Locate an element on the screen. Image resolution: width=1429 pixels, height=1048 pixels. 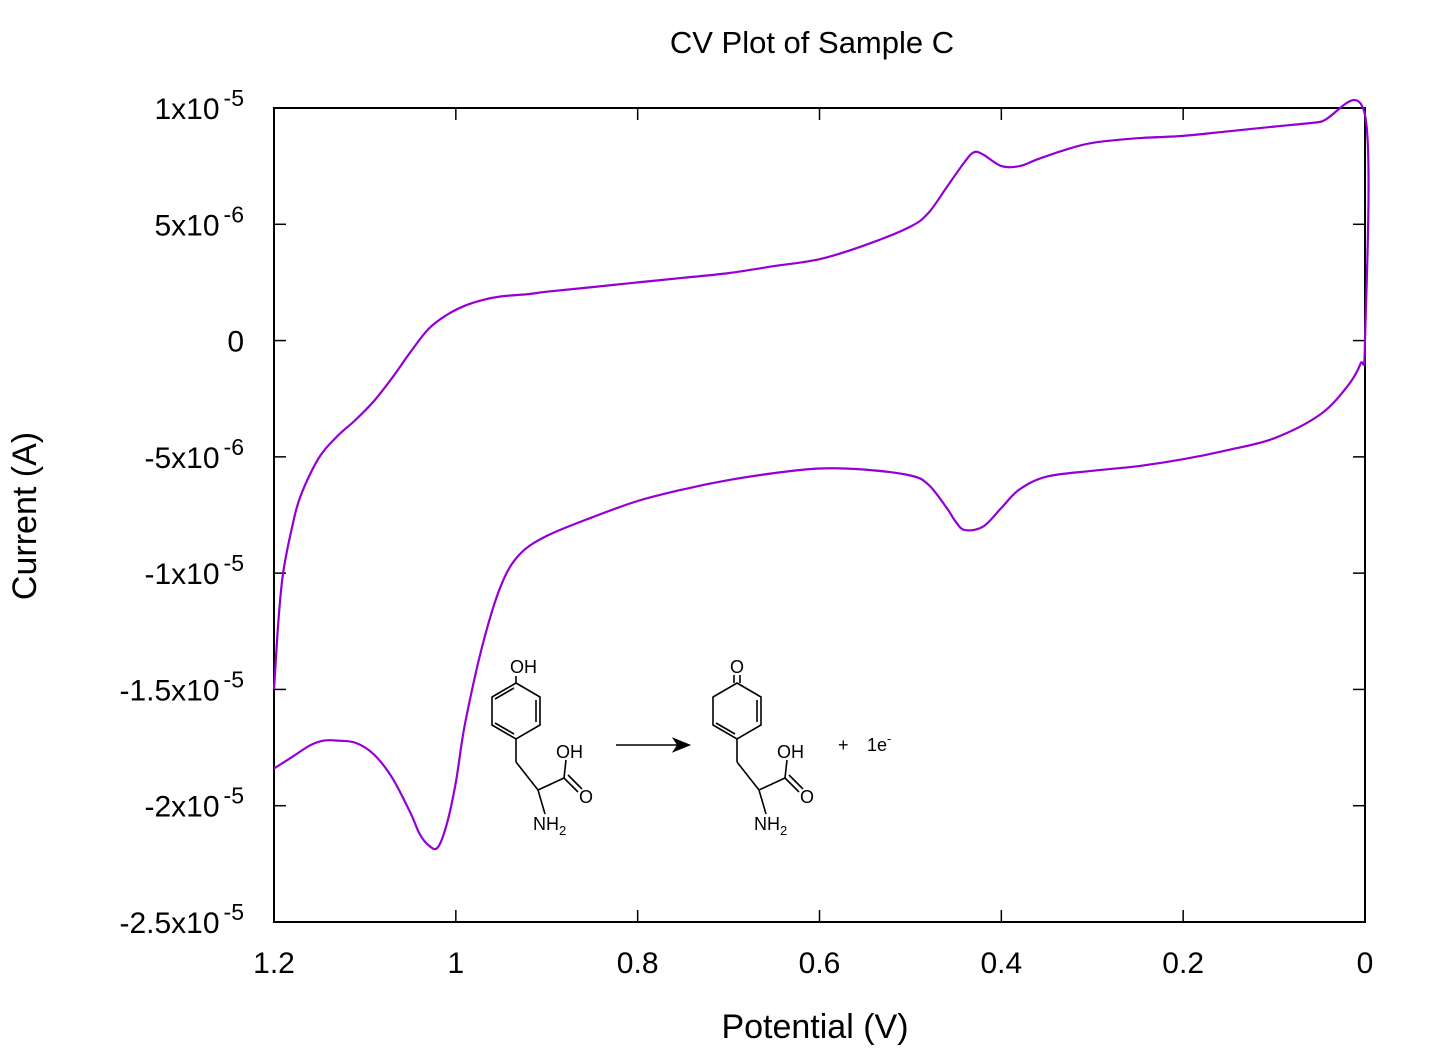
reaction-scheme-labels: OH OH O NH2 O OH O NH2 + 1e- is located at coordinates (700, 747).